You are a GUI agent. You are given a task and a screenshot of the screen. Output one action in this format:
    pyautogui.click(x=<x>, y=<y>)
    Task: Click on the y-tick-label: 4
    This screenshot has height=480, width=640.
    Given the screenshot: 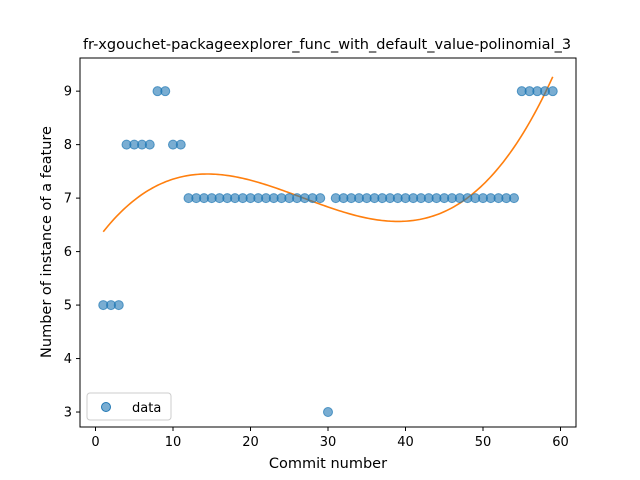 What is the action you would take?
    pyautogui.click(x=68, y=359)
    